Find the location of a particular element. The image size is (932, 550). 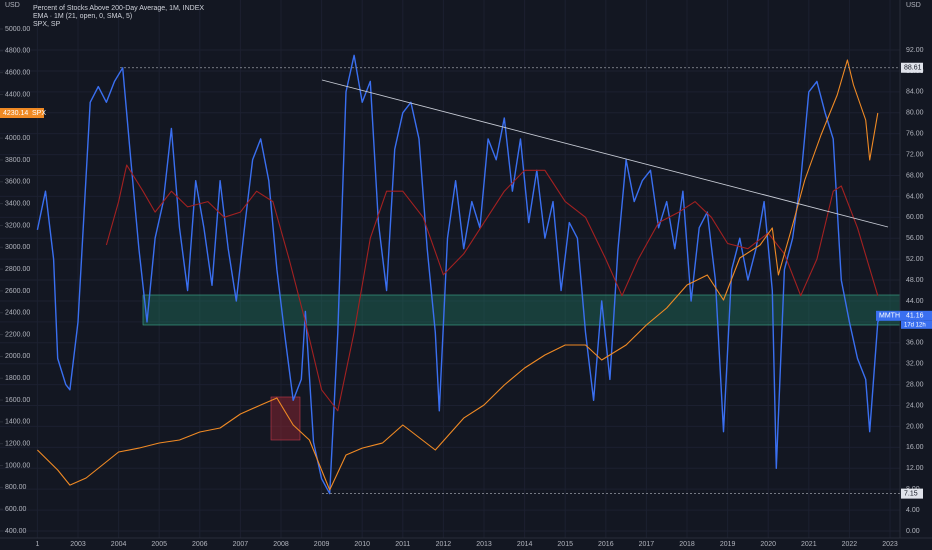

left-axis-label: USD is located at coordinates (12, 5).